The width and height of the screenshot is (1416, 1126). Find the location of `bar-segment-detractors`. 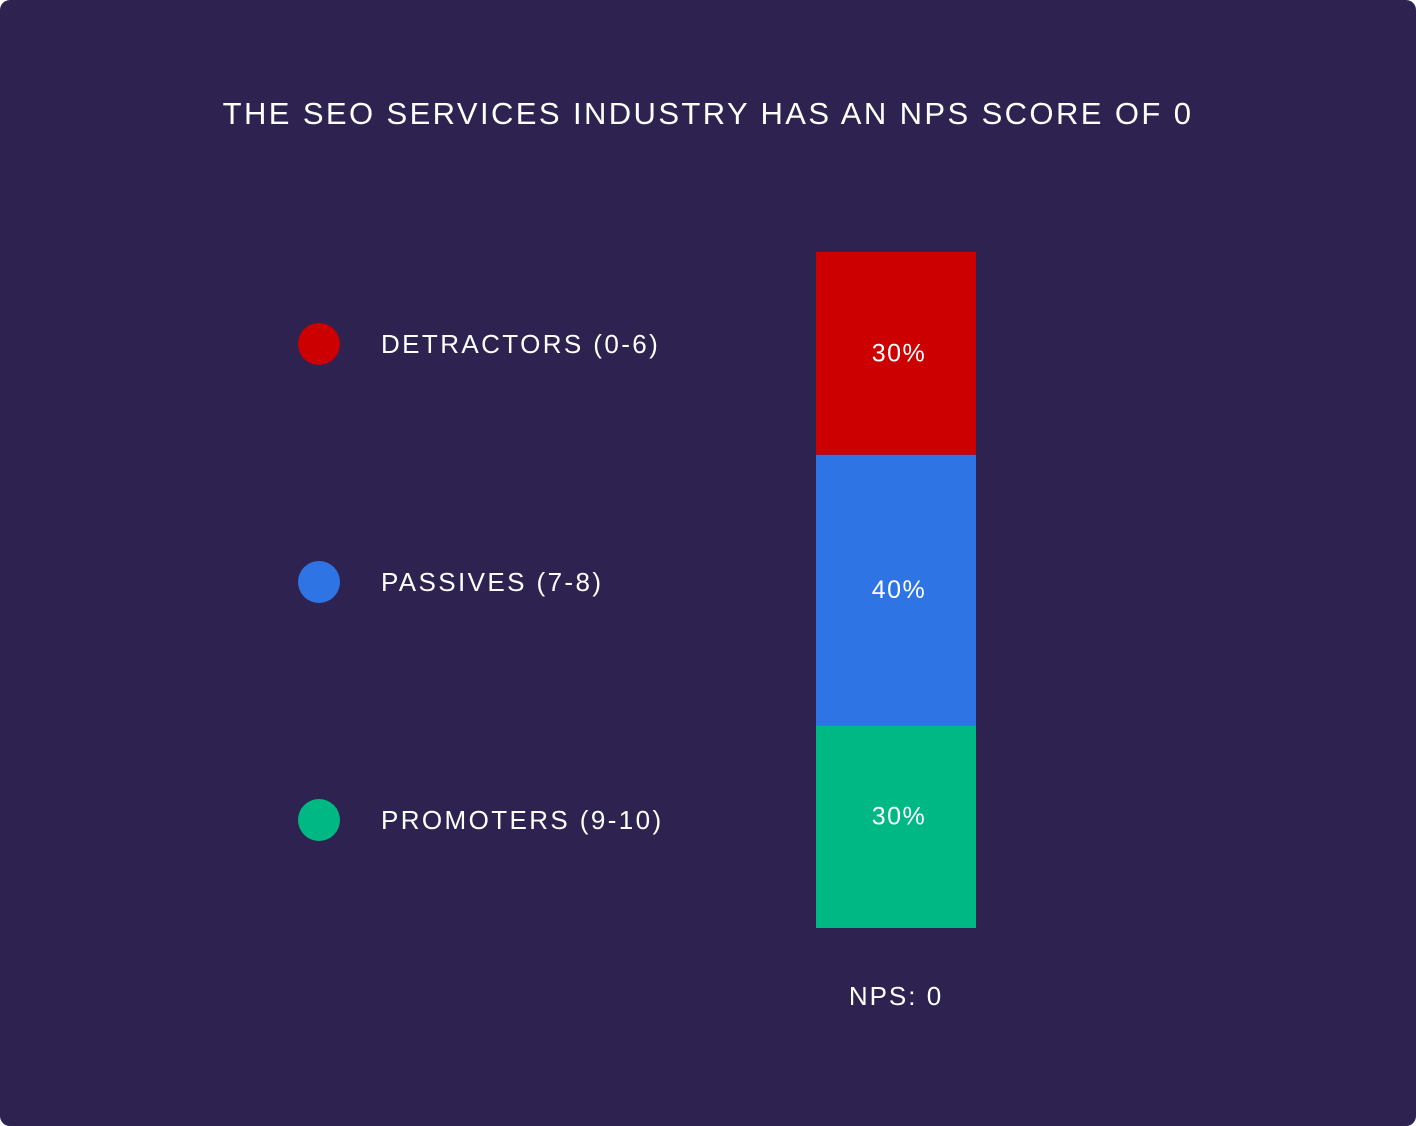

bar-segment-detractors is located at coordinates (896, 353).